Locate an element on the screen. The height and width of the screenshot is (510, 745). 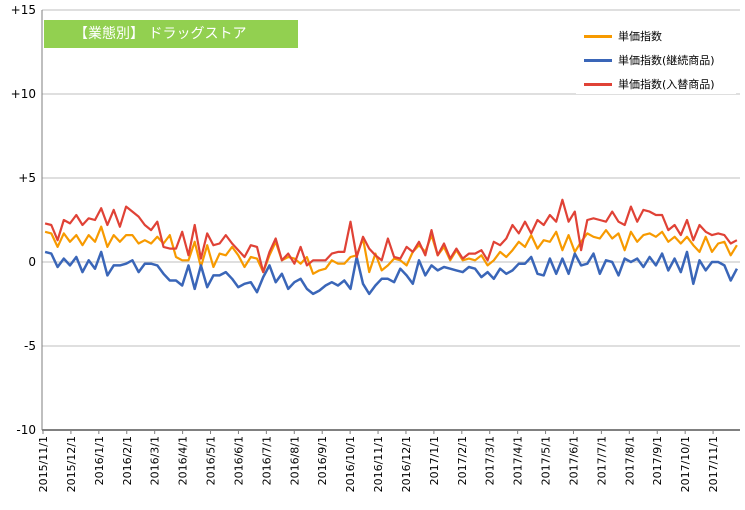
legend-label-replacement-products: 単価指数(入替商品) is located at coordinates (666, 84).